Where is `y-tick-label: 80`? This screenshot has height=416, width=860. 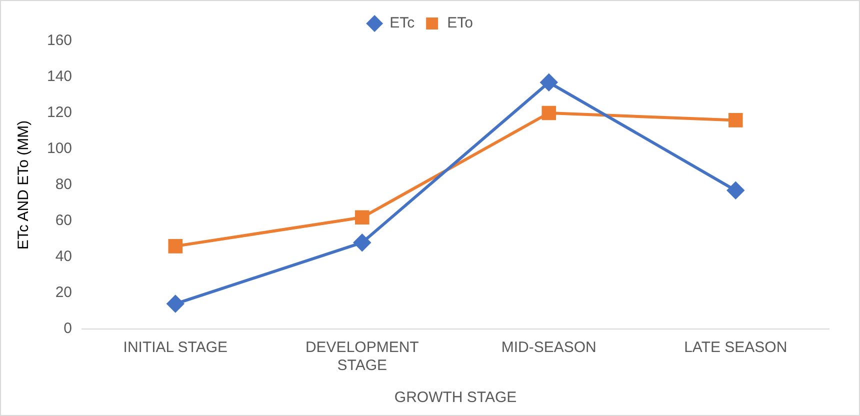 y-tick-label: 80 is located at coordinates (63, 185).